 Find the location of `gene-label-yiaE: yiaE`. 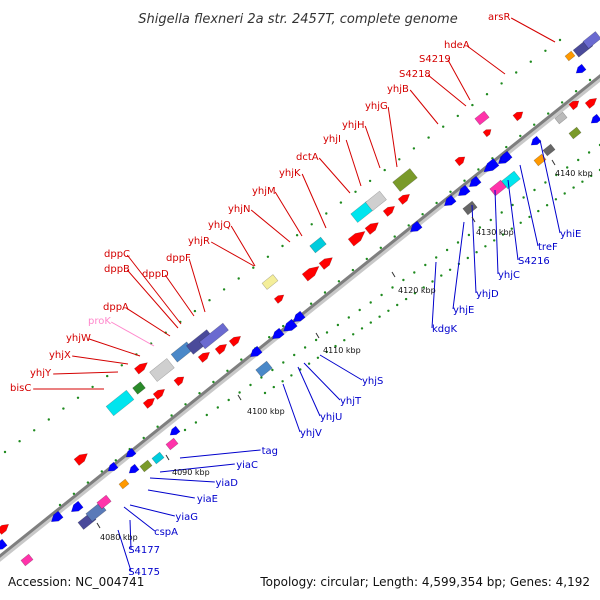

gene-label-yiaE: yiaE is located at coordinates (207, 499).